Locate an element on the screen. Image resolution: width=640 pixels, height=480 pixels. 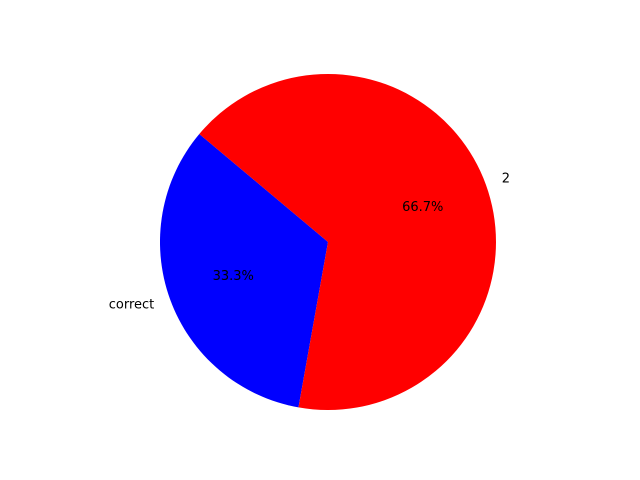
pie-percent-labels: 33.3% 66.7% is located at coordinates (328, 242).